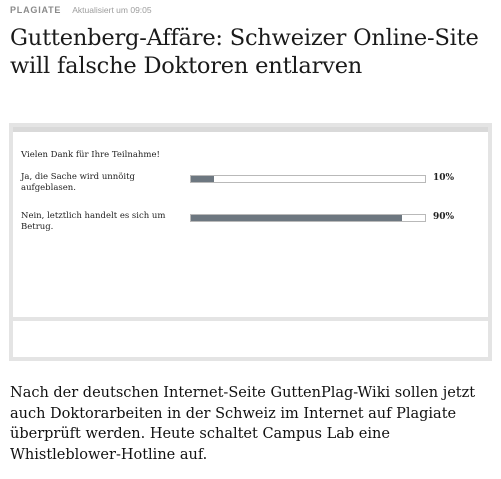 The height and width of the screenshot is (479, 501). Describe the element at coordinates (78, 182) in the screenshot. I see `poll-option-label: Ja, die Sache wird unnöitg aufgeblasen.` at that location.